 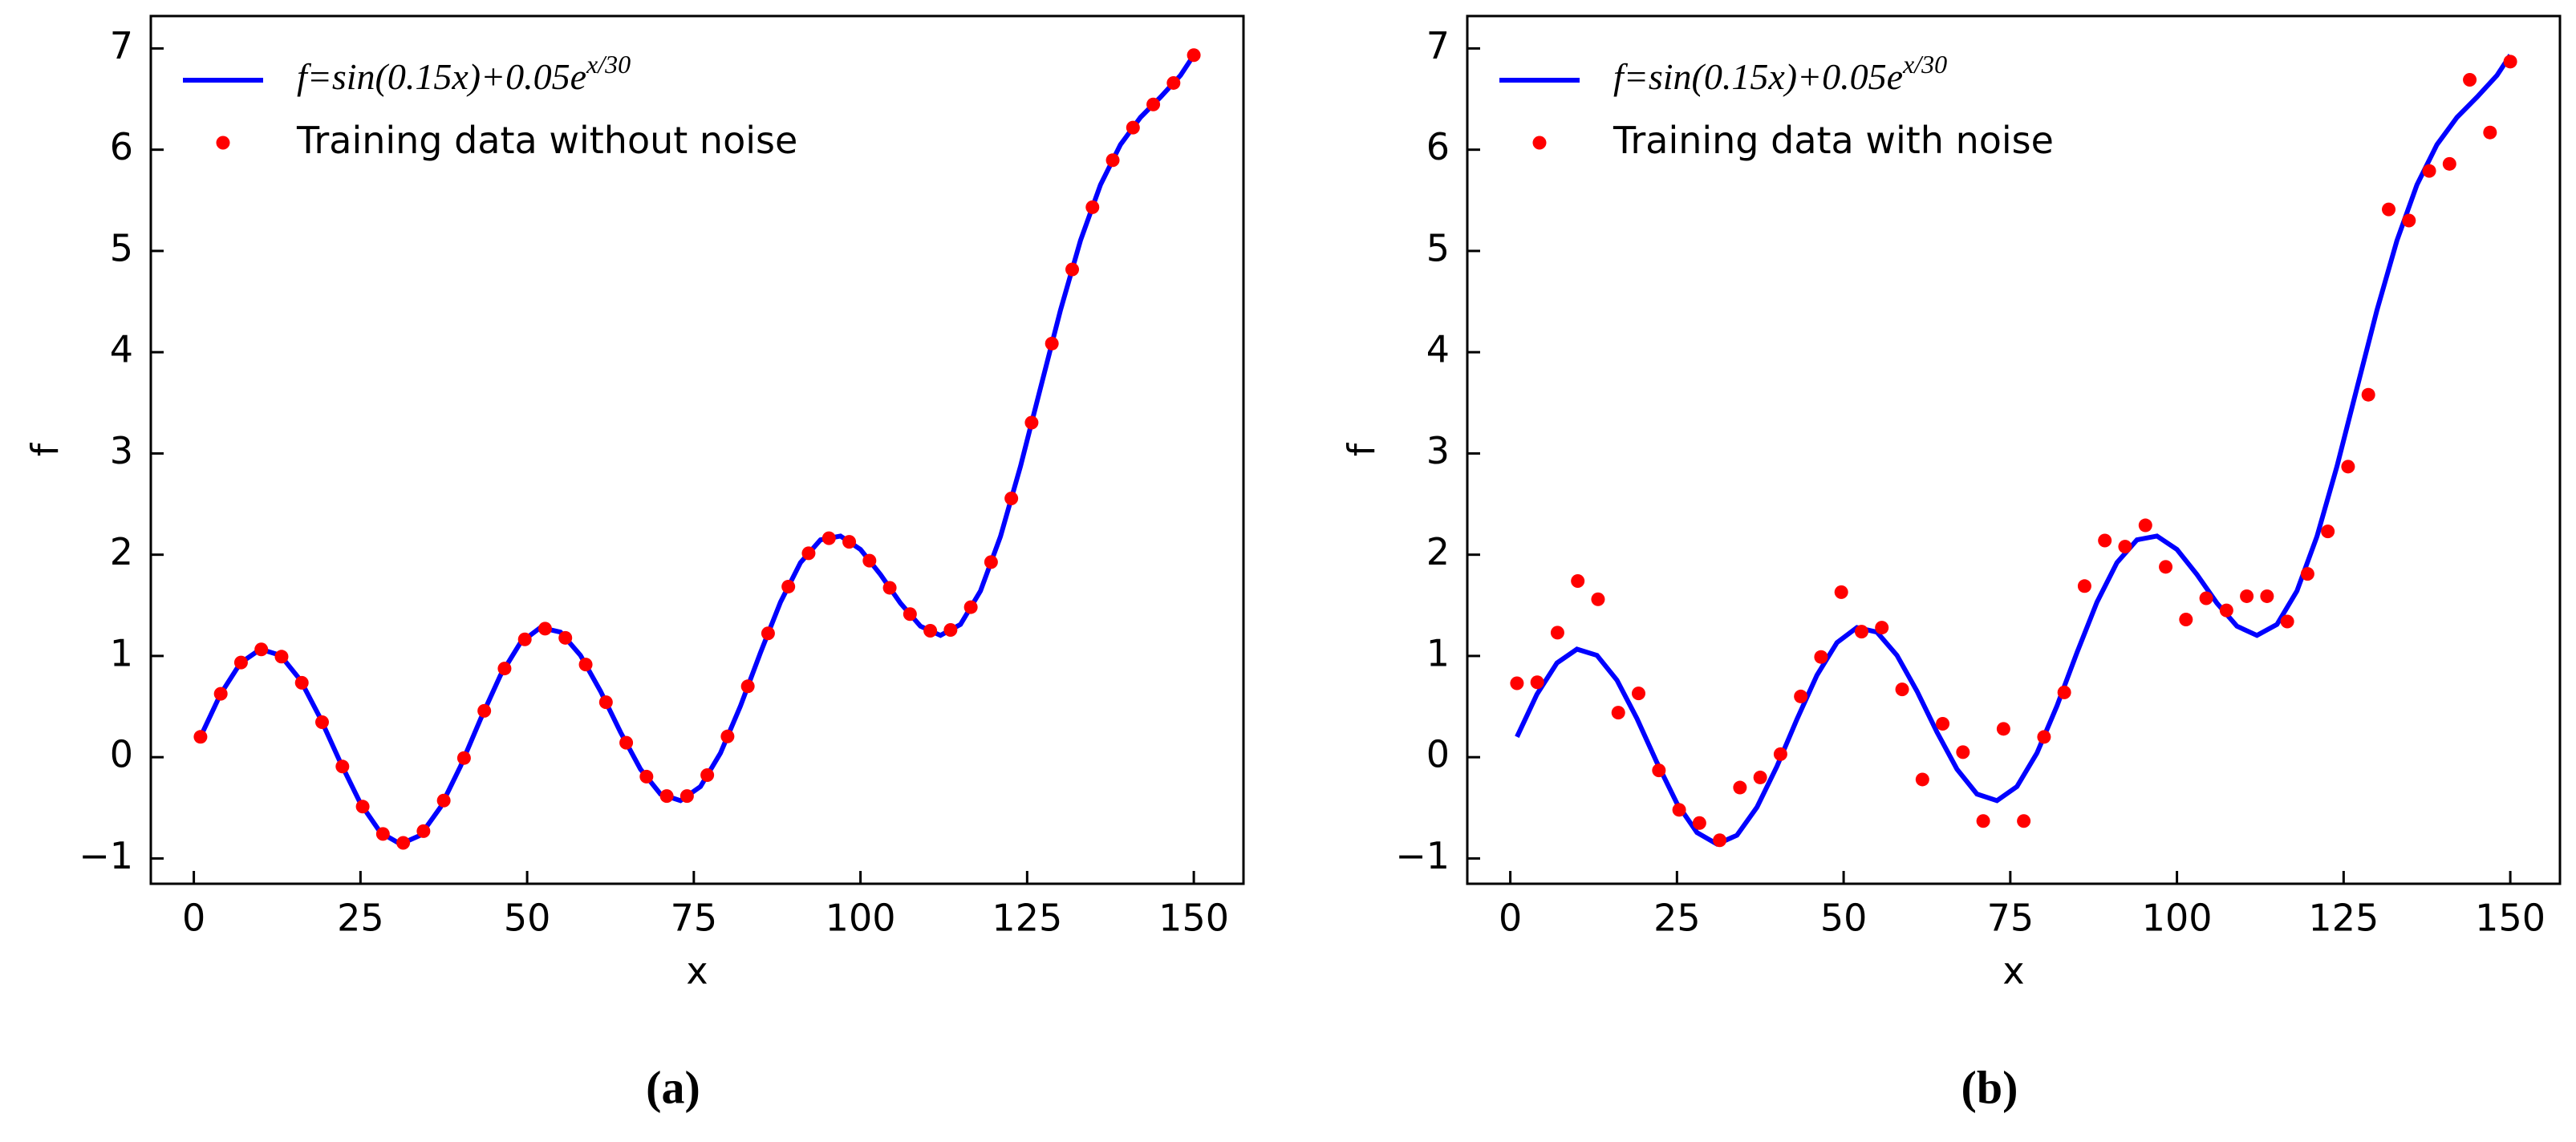 What do you see at coordinates (121, 46) in the screenshot?
I see `y-tick-label: 7` at bounding box center [121, 46].